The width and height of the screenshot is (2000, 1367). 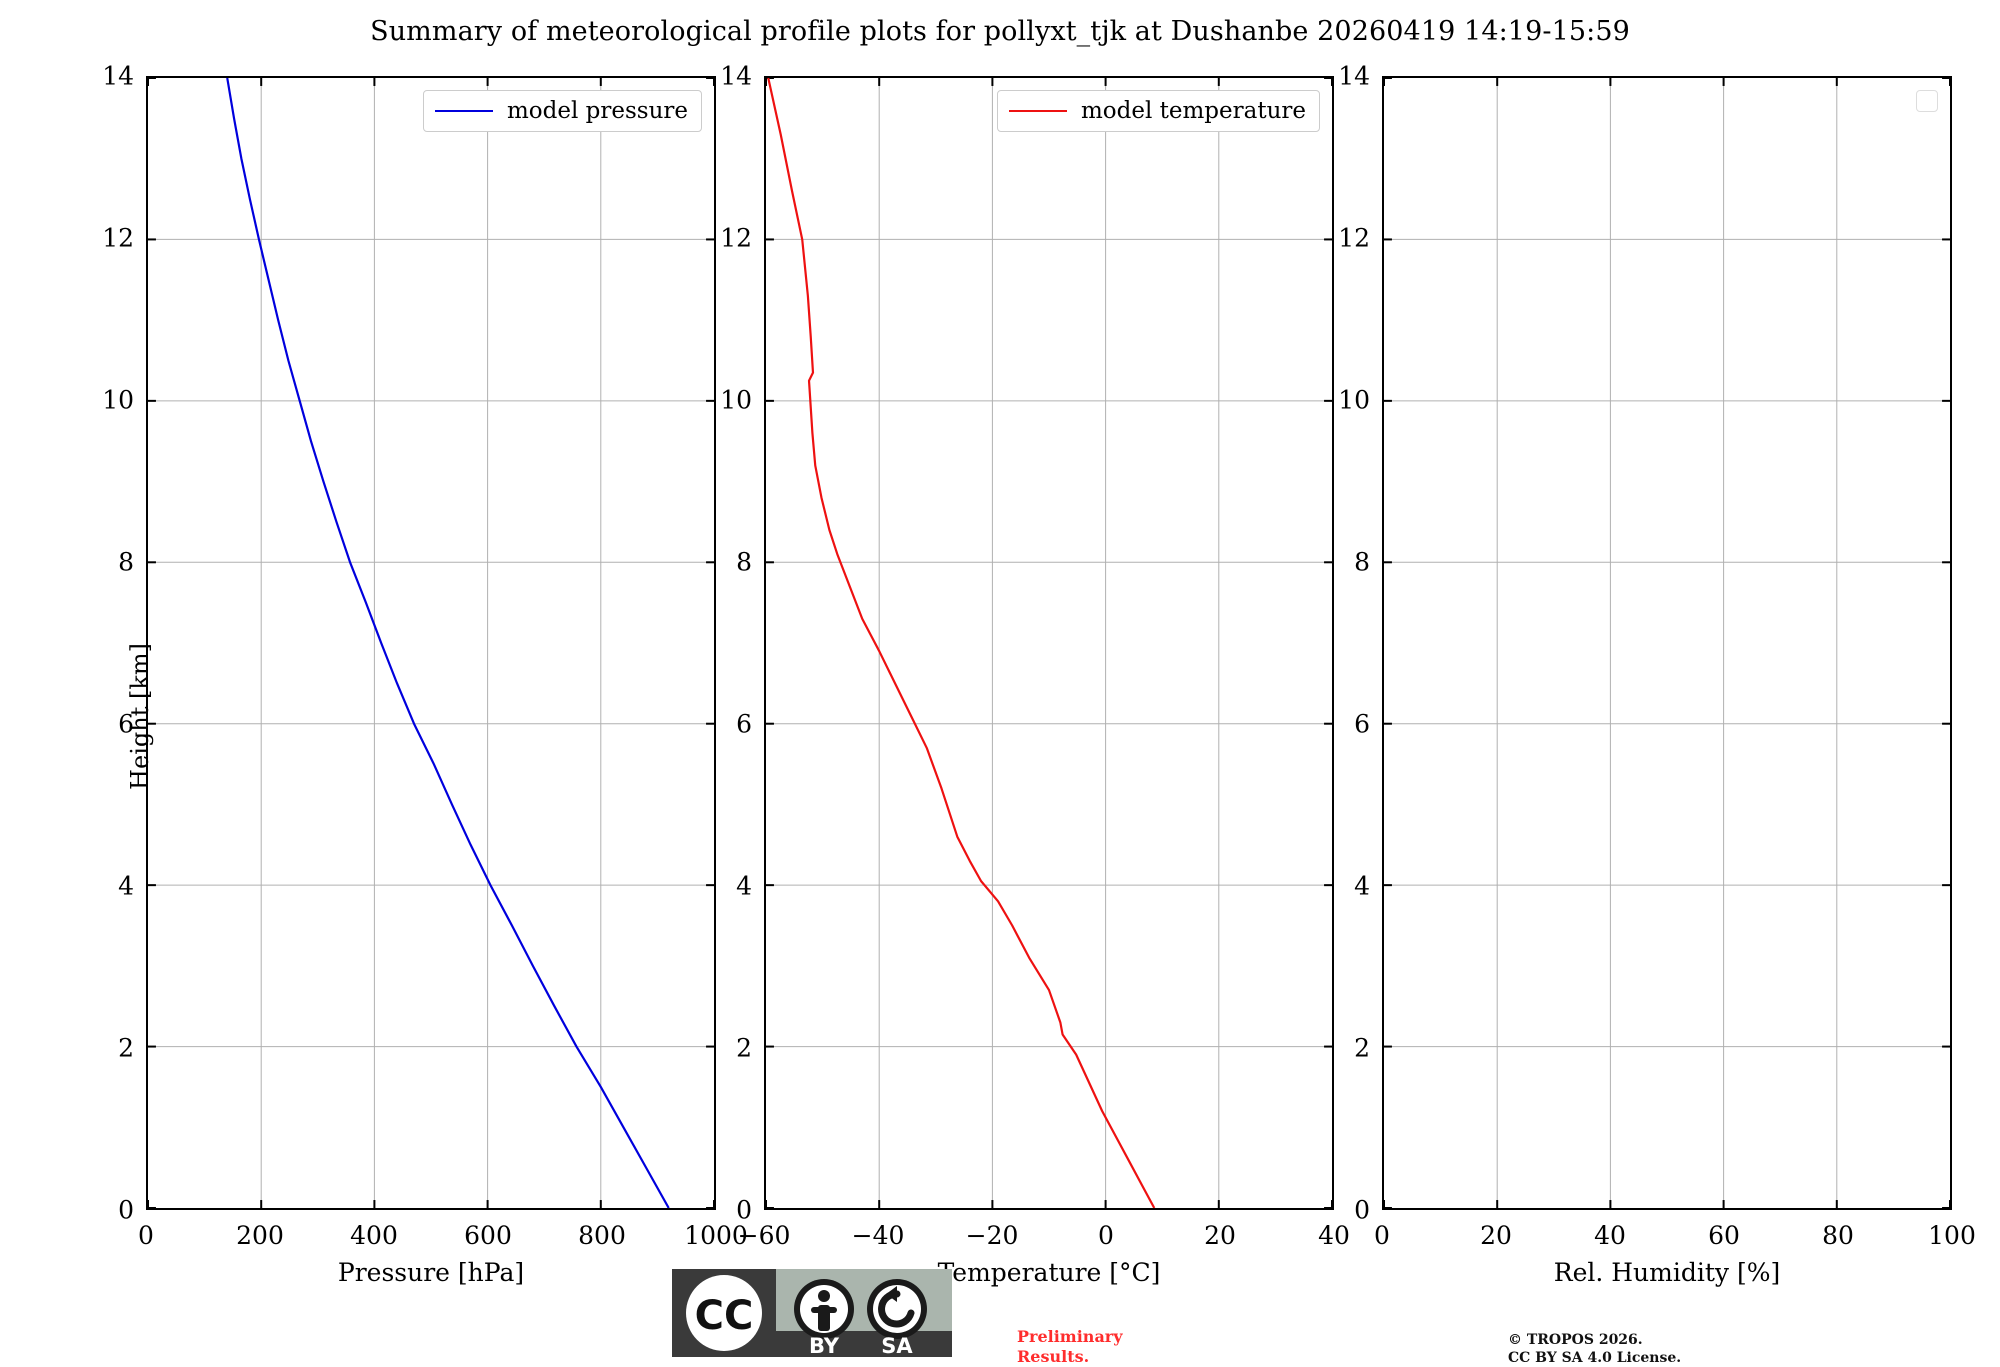 What do you see at coordinates (260, 1235) in the screenshot?
I see `x-tick-label: 200` at bounding box center [260, 1235].